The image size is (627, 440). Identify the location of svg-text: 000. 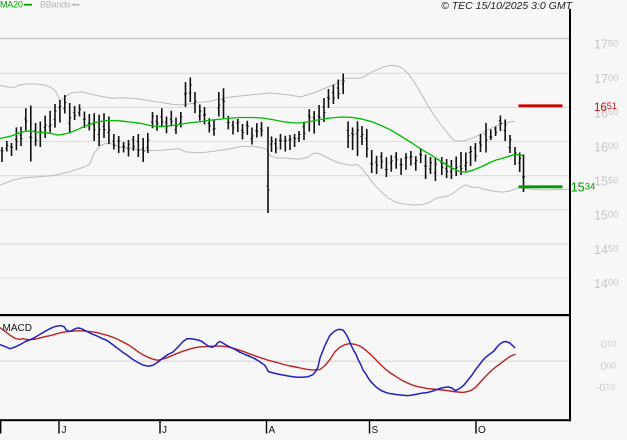
(609, 366).